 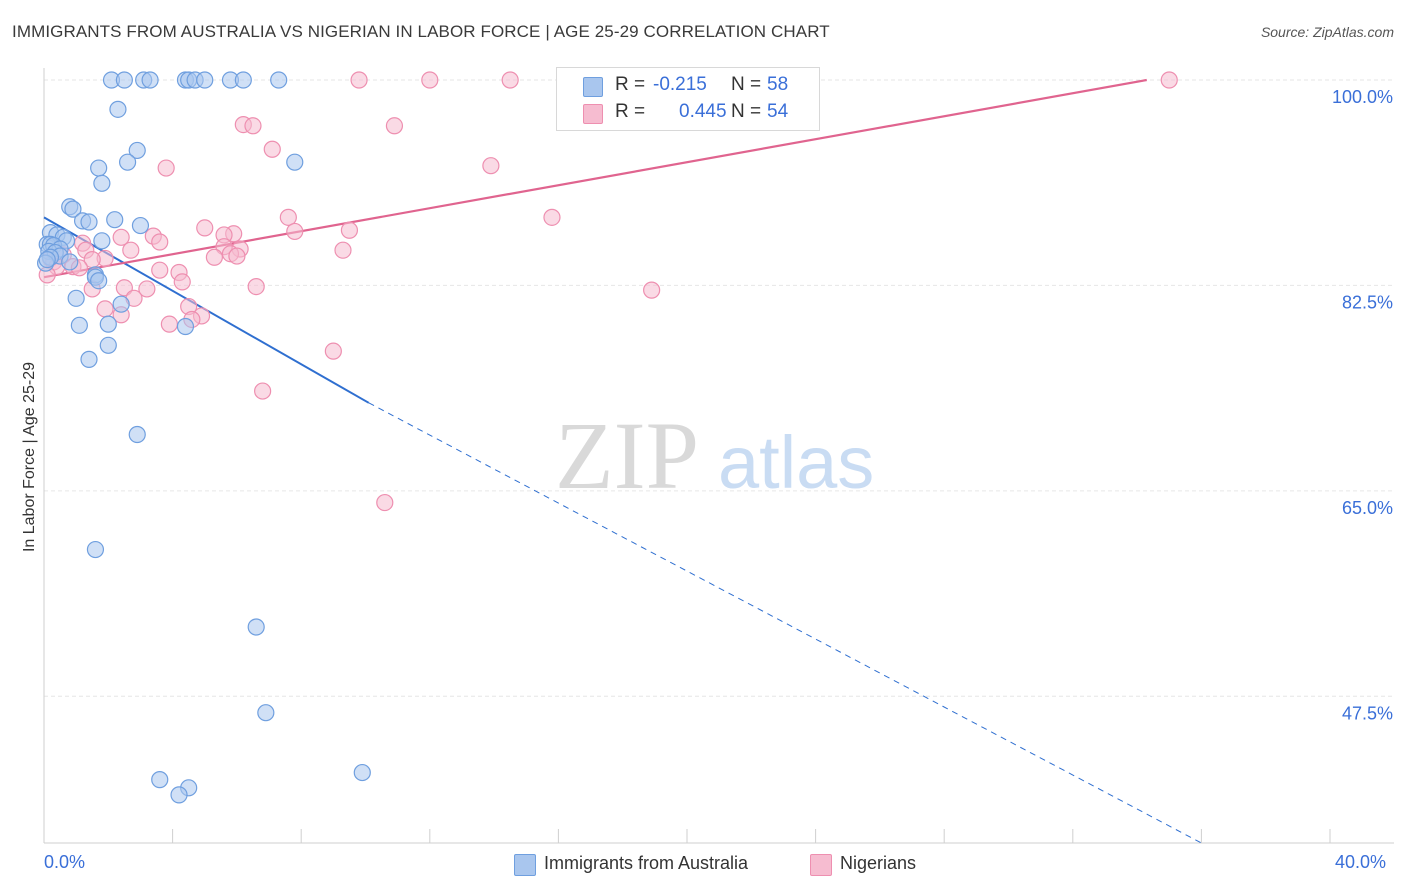 What do you see at coordinates (1362, 405) in the screenshot?
I see `y-tick-labels: 100.0% 82.5% 65.0% 47.5%` at bounding box center [1362, 405].